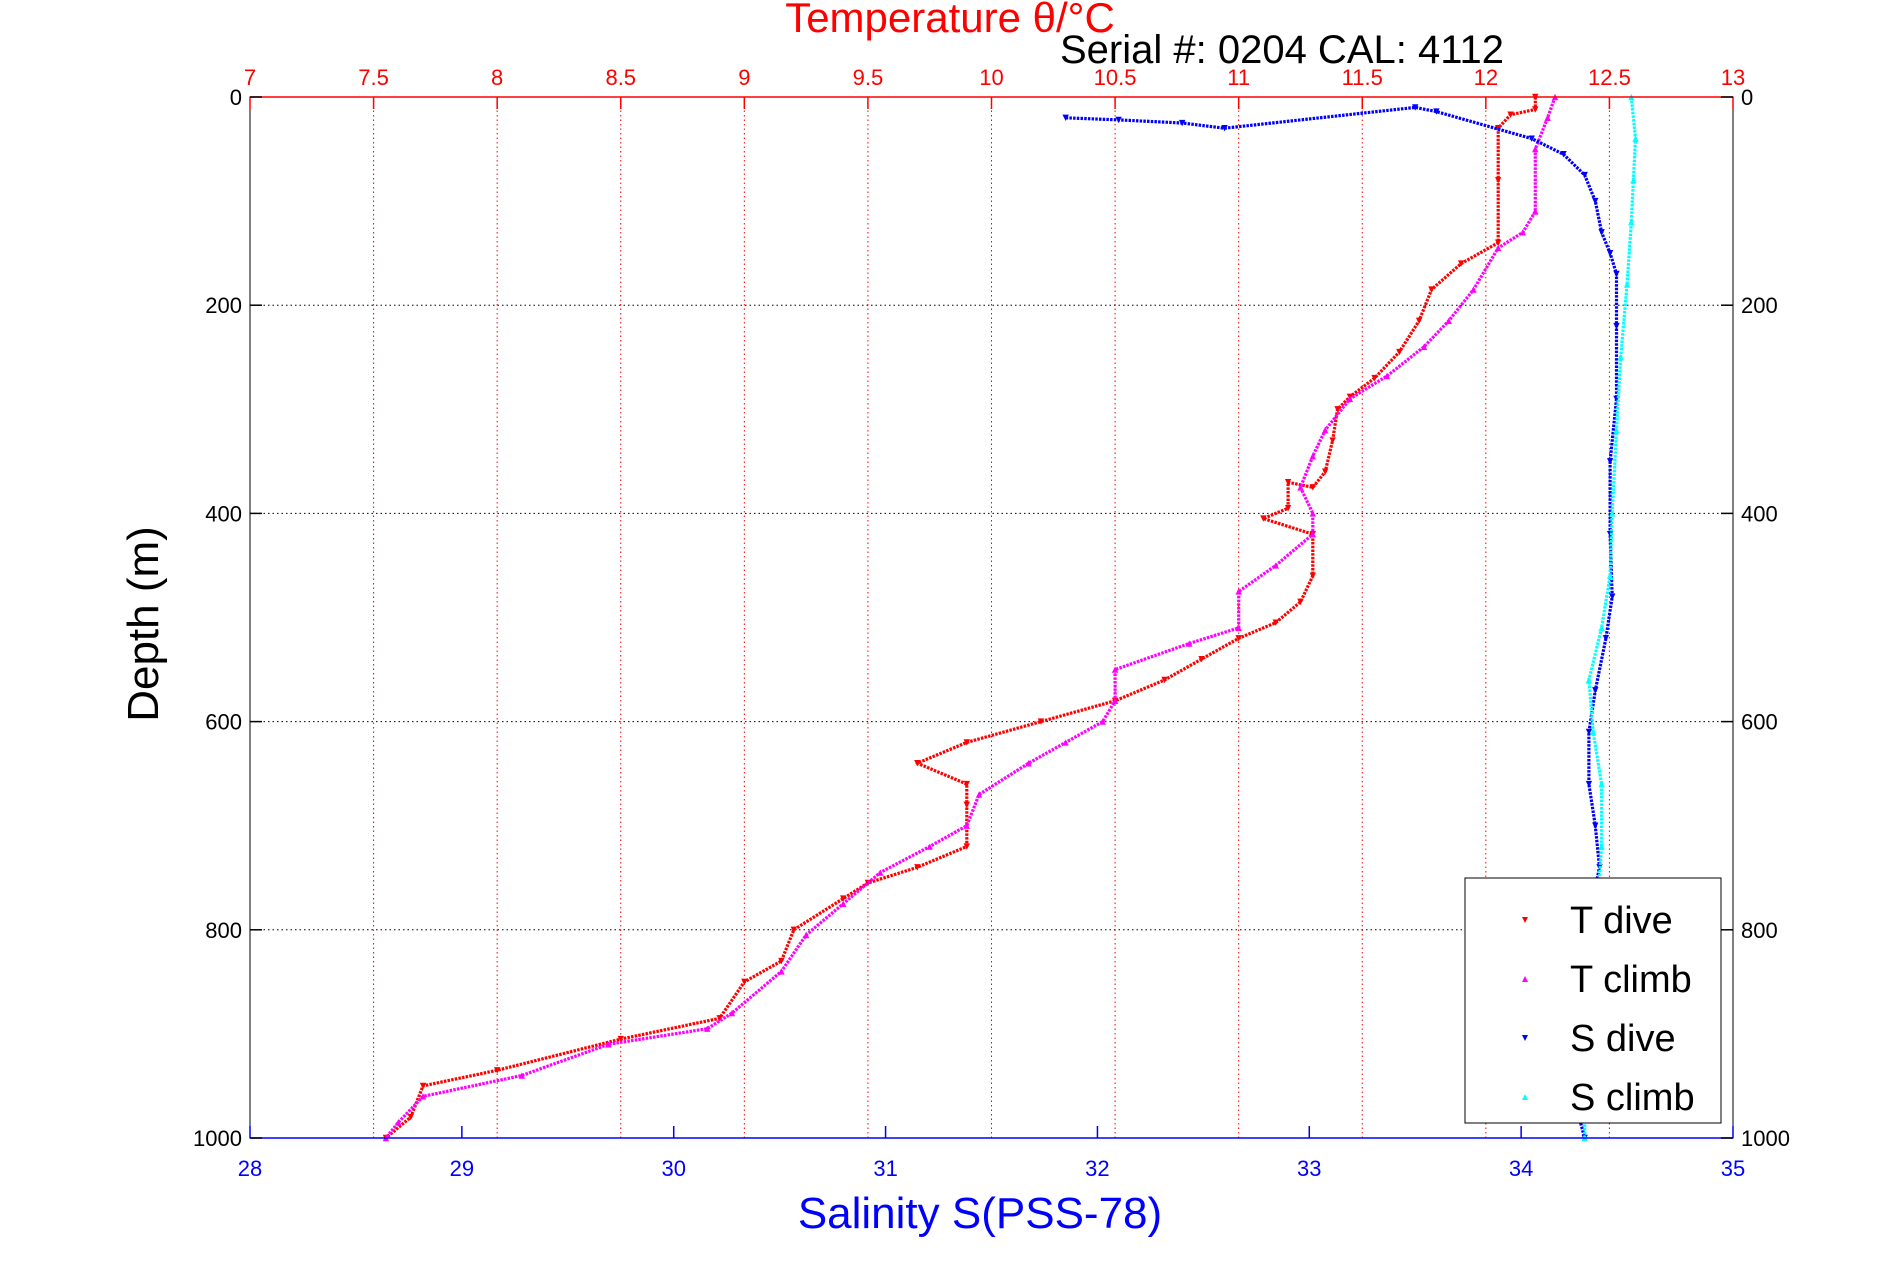  What do you see at coordinates (1765, 1138) in the screenshot?
I see `depth-tick-label-right: 1000` at bounding box center [1765, 1138].